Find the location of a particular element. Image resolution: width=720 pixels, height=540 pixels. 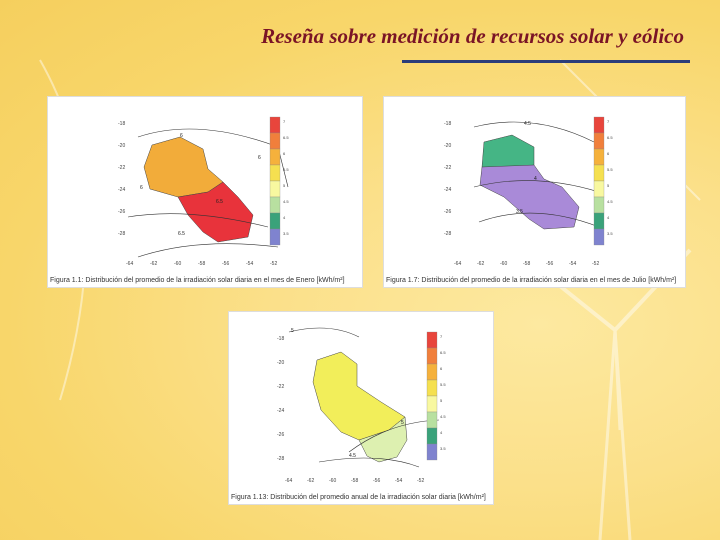

color-scale-label: 6 is located at coordinates (441, 368).